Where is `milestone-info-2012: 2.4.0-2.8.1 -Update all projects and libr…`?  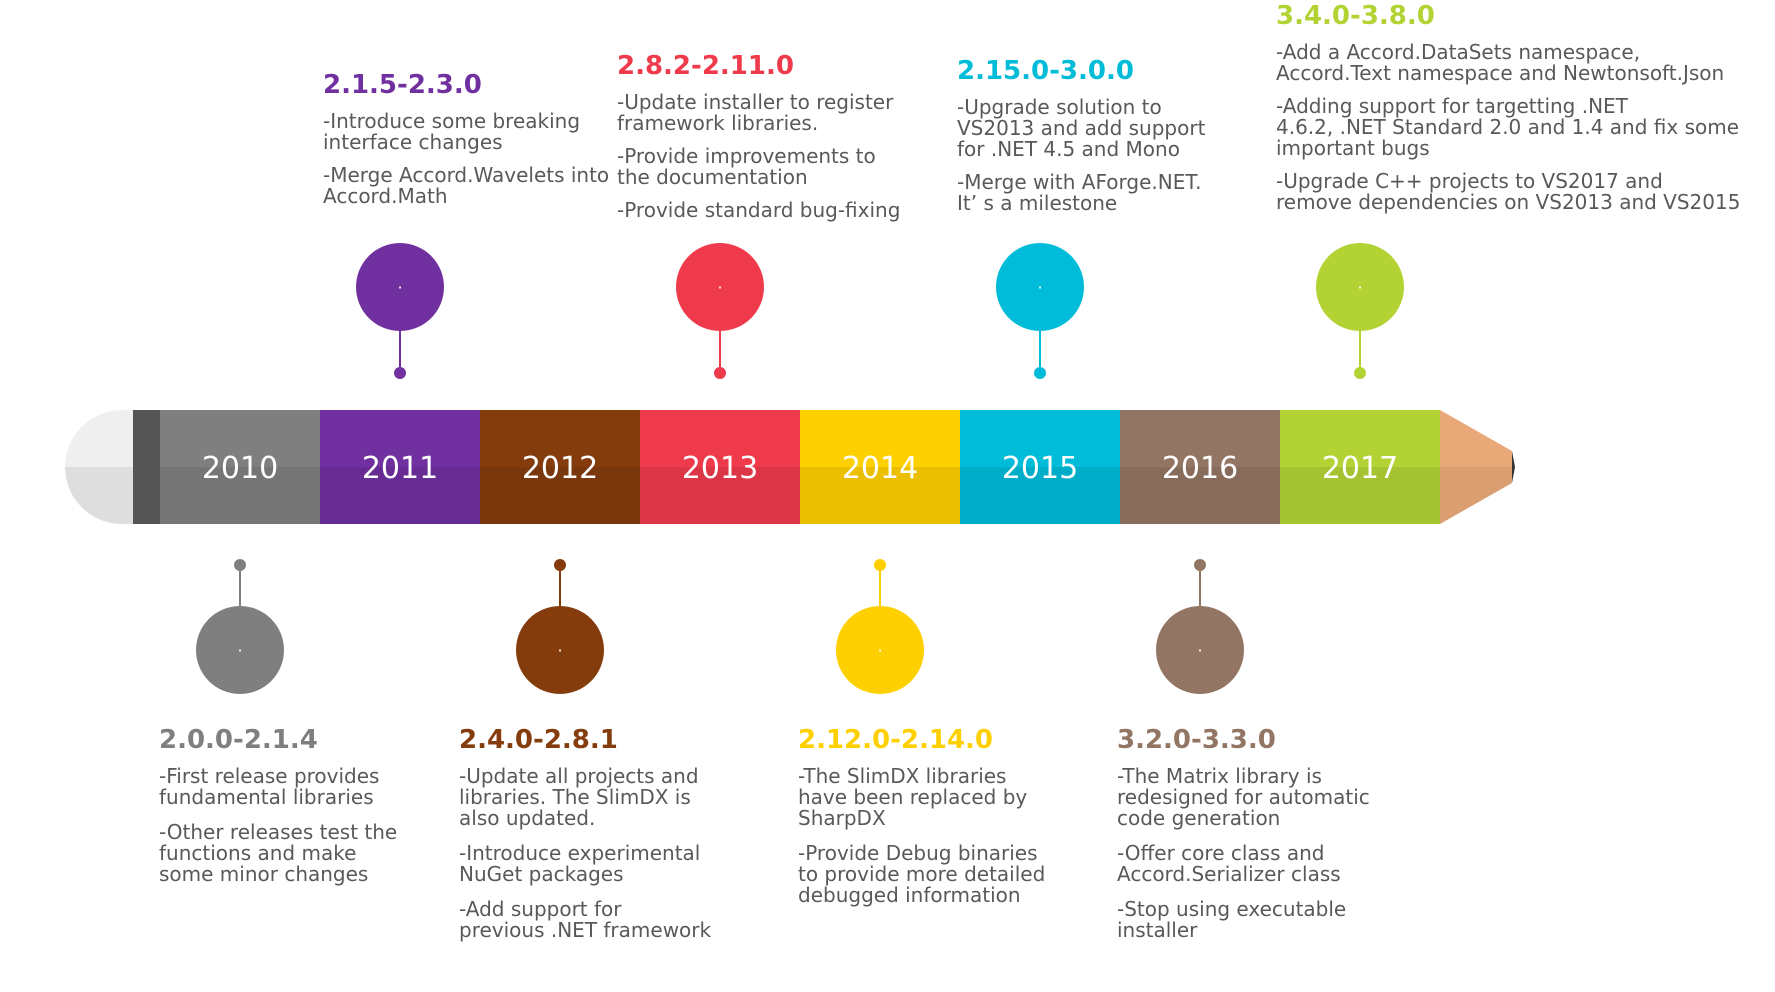 milestone-info-2012: 2.4.0-2.8.1 -Update all projects and libr… is located at coordinates (585, 839).